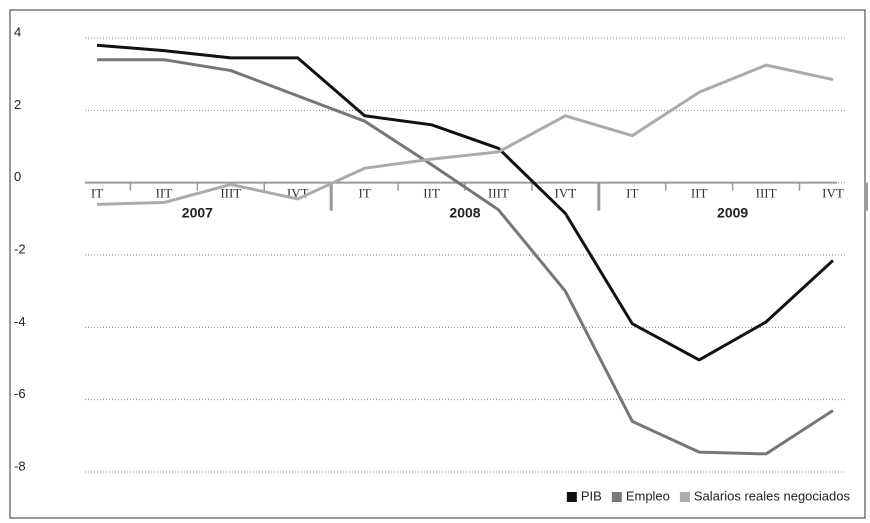 The width and height of the screenshot is (870, 523). Describe the element at coordinates (20, 248) in the screenshot. I see `y-tick-label: -2` at that location.